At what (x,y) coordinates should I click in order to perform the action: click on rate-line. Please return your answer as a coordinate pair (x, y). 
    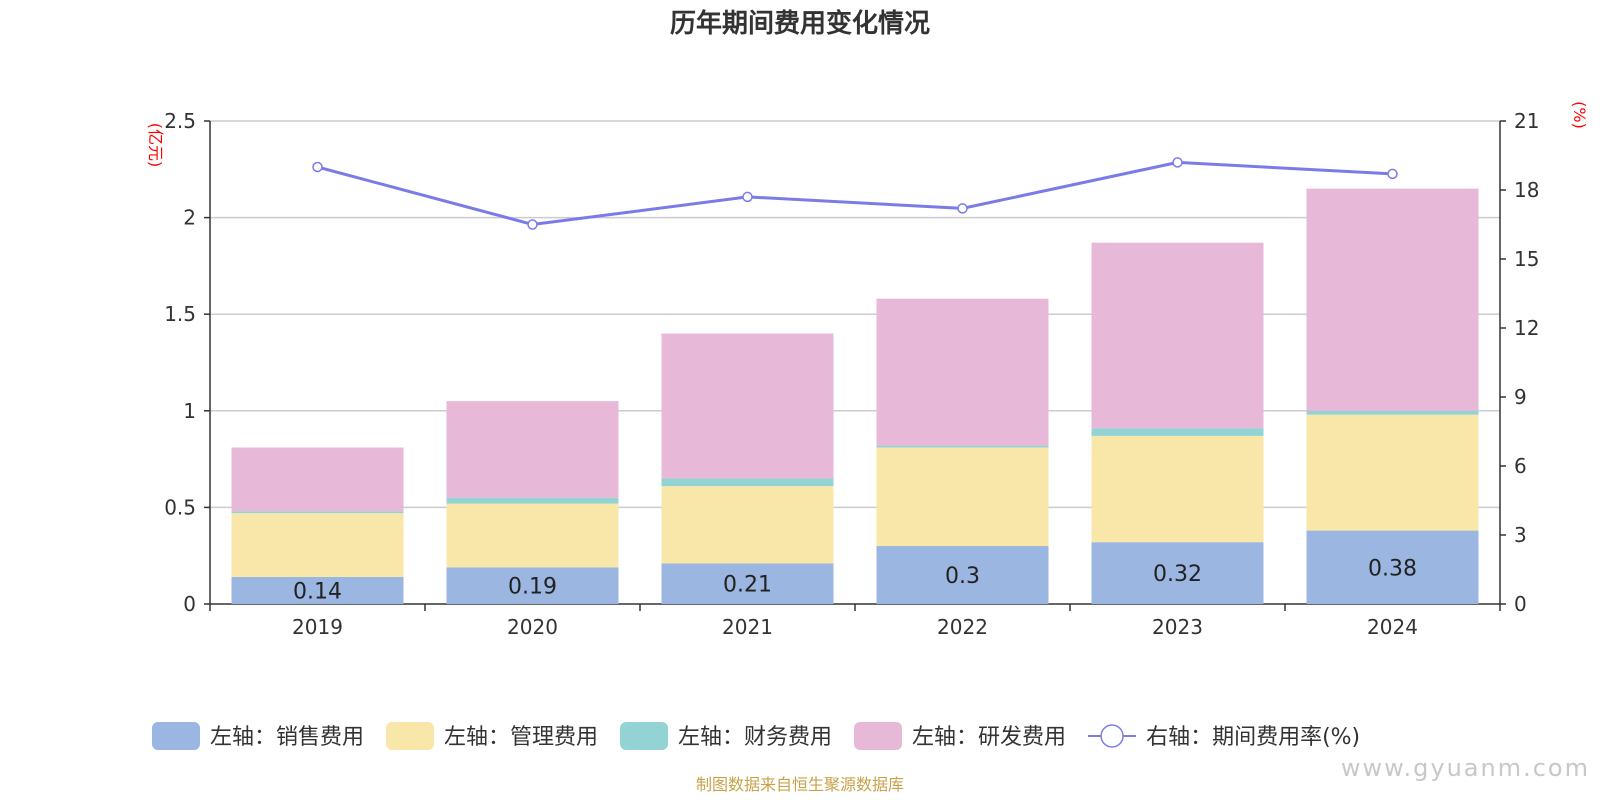
    Looking at the image, I should click on (855, 193).